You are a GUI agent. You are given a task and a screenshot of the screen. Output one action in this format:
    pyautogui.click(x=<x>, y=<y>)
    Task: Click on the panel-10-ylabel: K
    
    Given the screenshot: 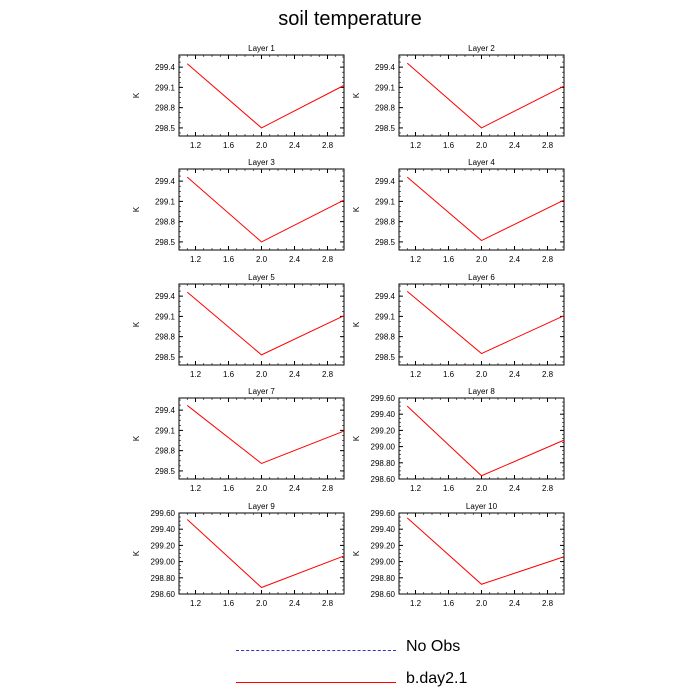 What is the action you would take?
    pyautogui.click(x=356, y=553)
    